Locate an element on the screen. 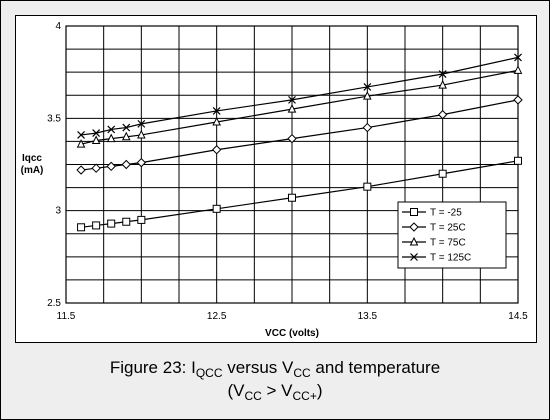 The image size is (550, 420). y-axis-label: (mA) is located at coordinates (32, 170).